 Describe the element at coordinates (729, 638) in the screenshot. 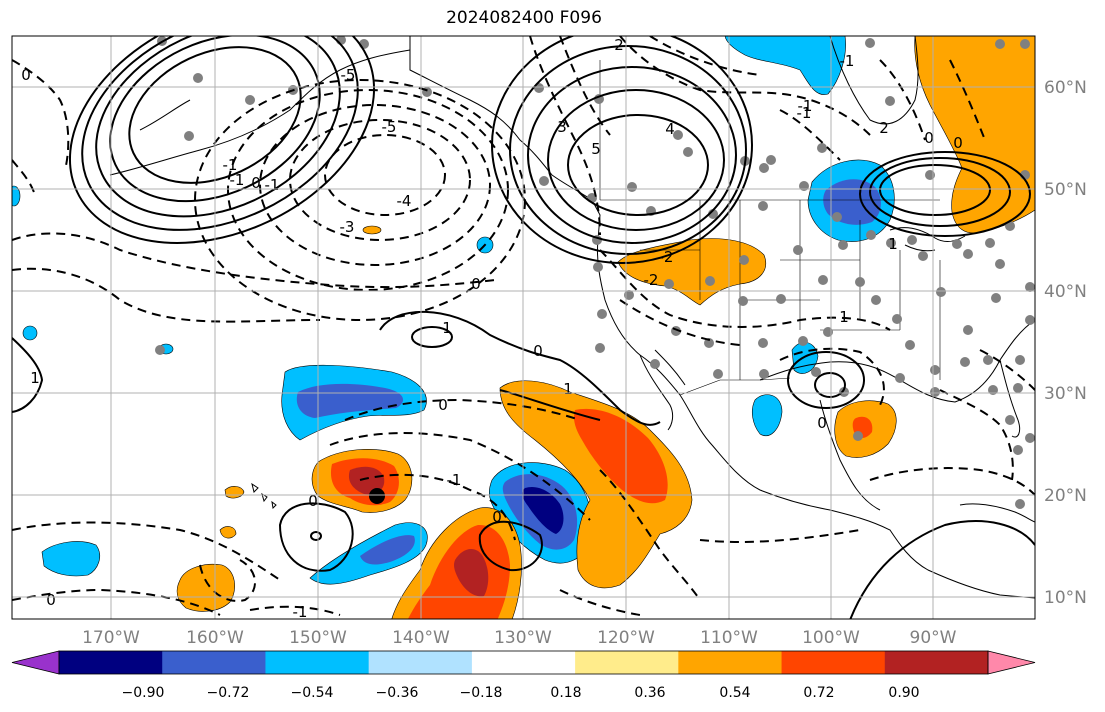

I see `longitude-label: 110°W` at that location.